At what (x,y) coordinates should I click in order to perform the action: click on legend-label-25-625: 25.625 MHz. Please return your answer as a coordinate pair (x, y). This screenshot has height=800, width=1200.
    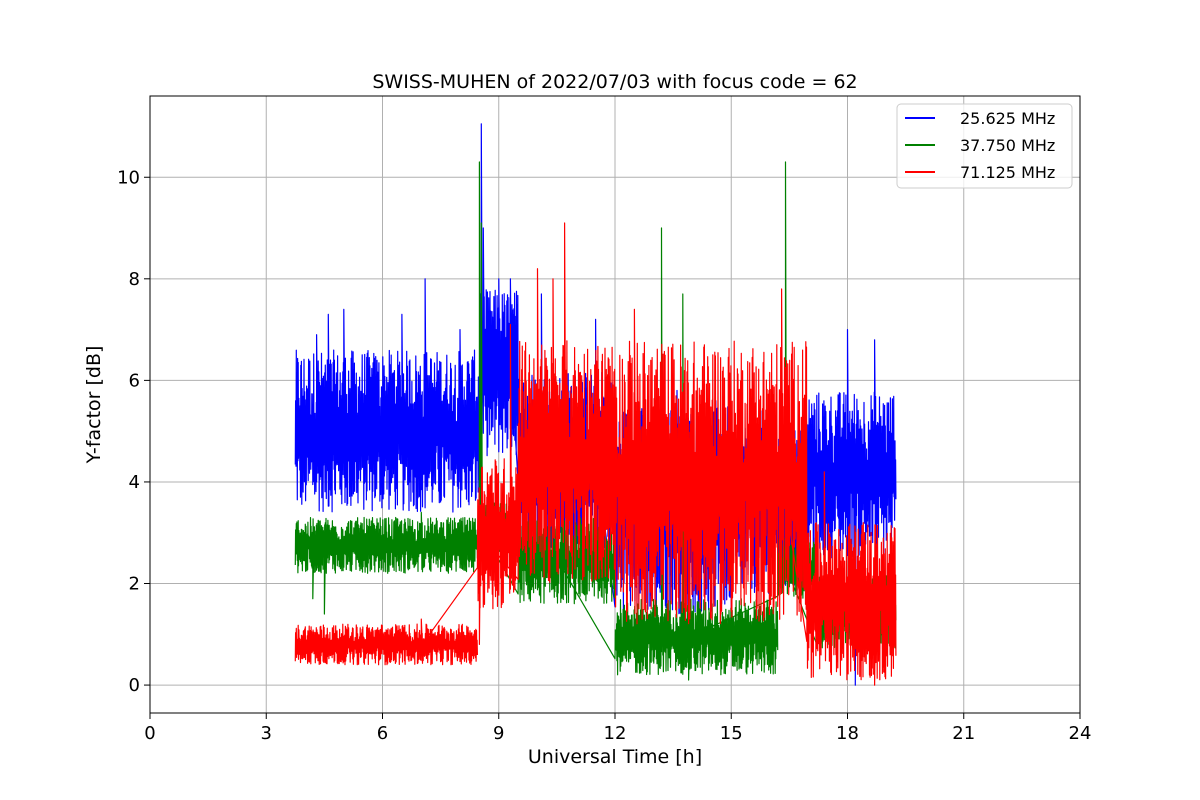
    Looking at the image, I should click on (1007, 118).